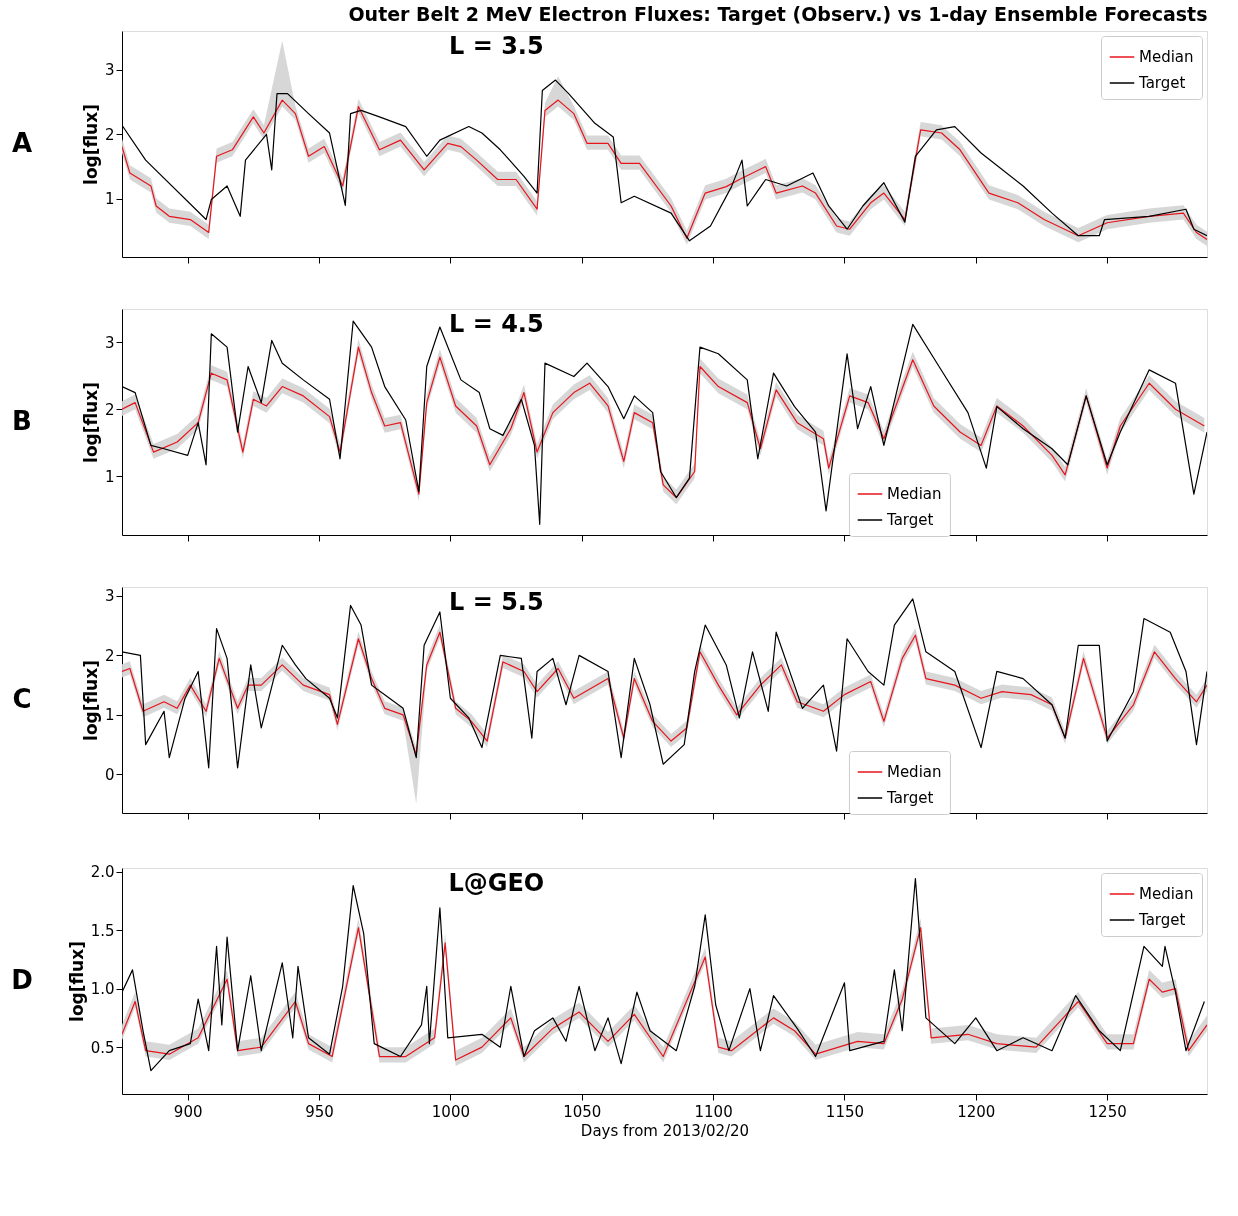  I want to click on annotation: L = 3.5, so click(496, 46).